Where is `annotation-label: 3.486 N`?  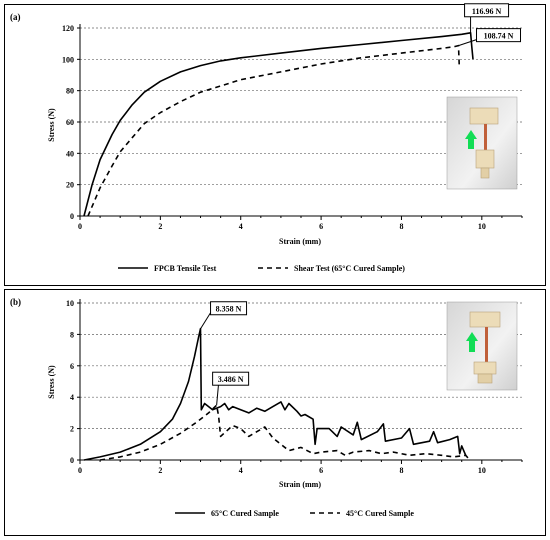
annotation-label: 3.486 N is located at coordinates (231, 379).